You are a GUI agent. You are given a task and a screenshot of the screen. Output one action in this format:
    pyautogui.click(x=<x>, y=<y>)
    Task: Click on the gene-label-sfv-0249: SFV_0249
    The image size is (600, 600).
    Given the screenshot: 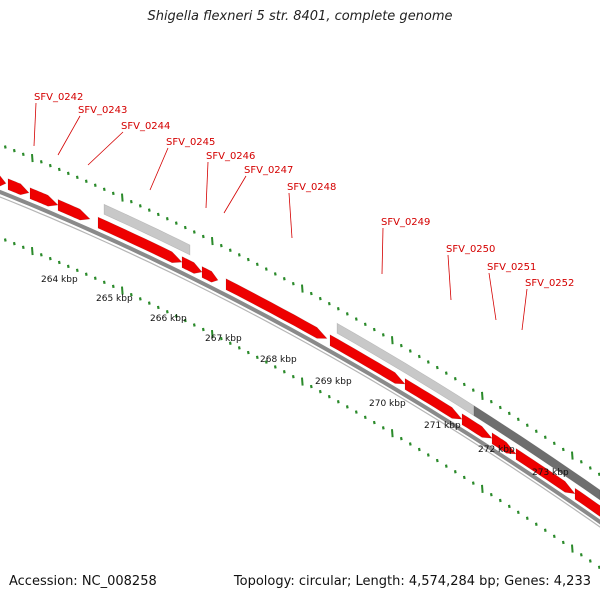 What is the action you would take?
    pyautogui.click(x=405, y=222)
    